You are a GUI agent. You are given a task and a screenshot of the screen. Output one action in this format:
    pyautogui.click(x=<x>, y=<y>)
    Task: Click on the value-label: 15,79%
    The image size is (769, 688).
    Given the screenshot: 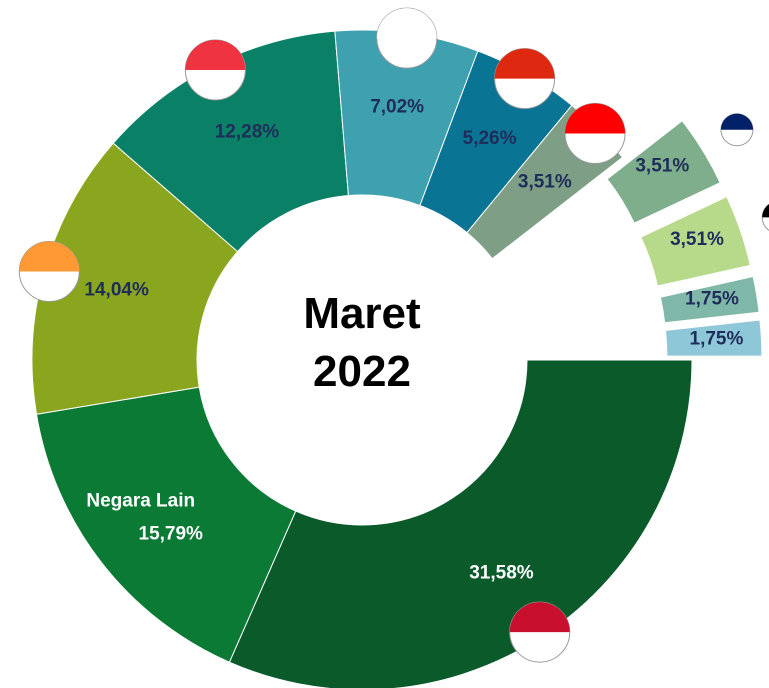 What is the action you would take?
    pyautogui.click(x=171, y=534)
    